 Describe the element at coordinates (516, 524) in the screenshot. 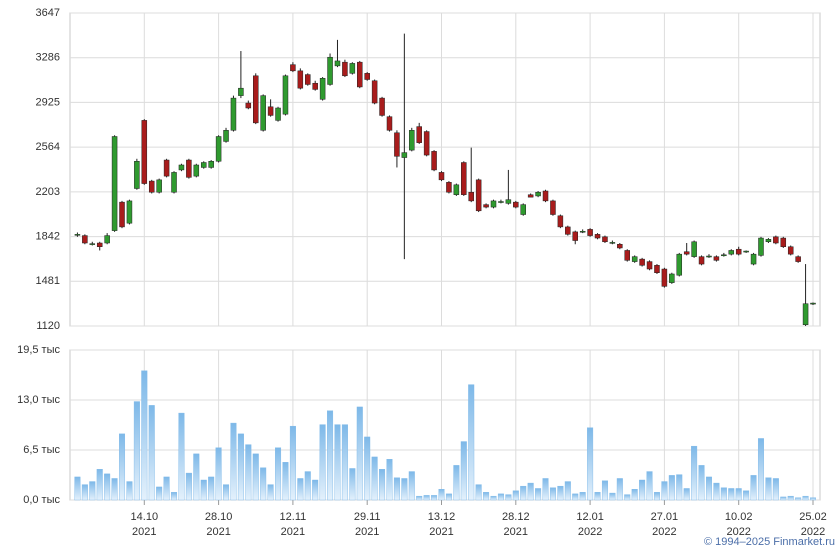

I see `x-tick-label: 28.12 2021` at that location.